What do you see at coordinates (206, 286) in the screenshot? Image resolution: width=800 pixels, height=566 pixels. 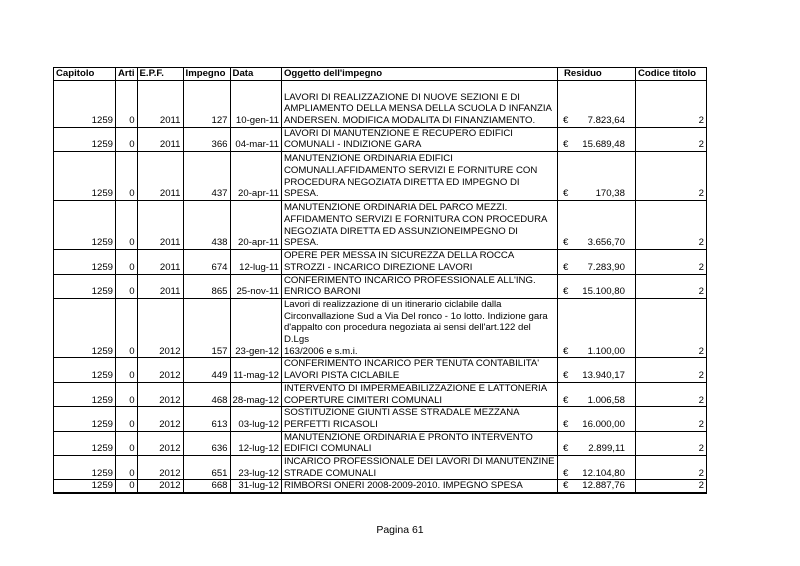 I see `impegno-cell: 865` at bounding box center [206, 286].